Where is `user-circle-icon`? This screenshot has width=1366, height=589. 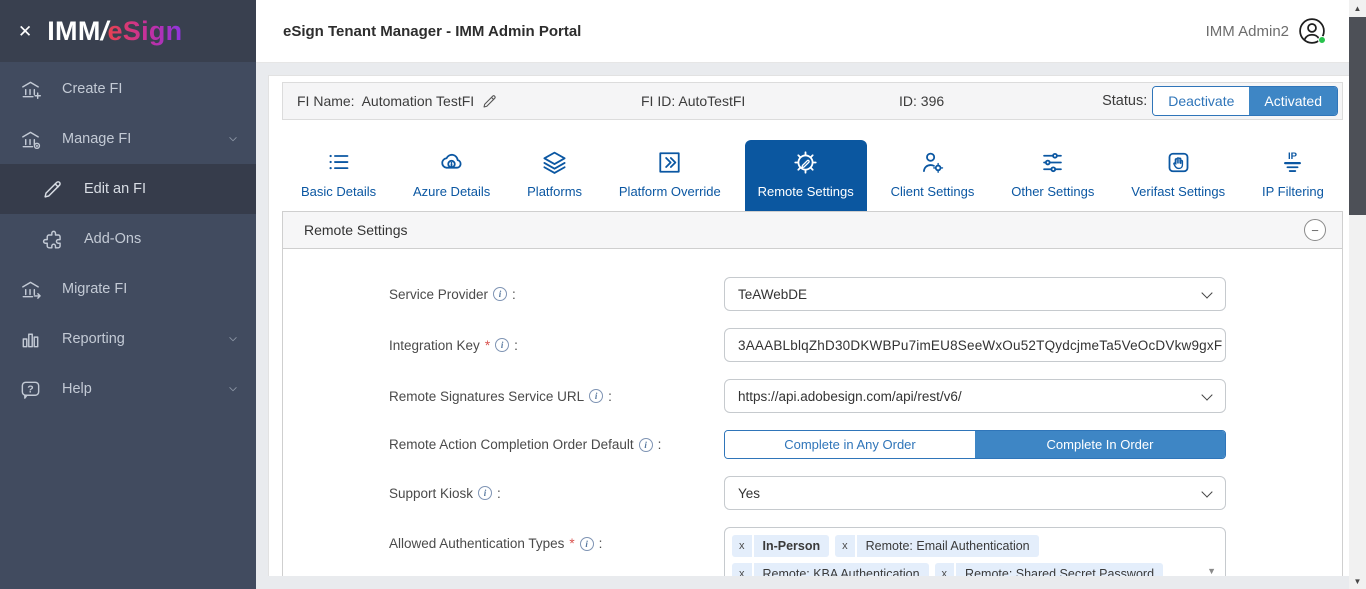 user-circle-icon is located at coordinates (1312, 31).